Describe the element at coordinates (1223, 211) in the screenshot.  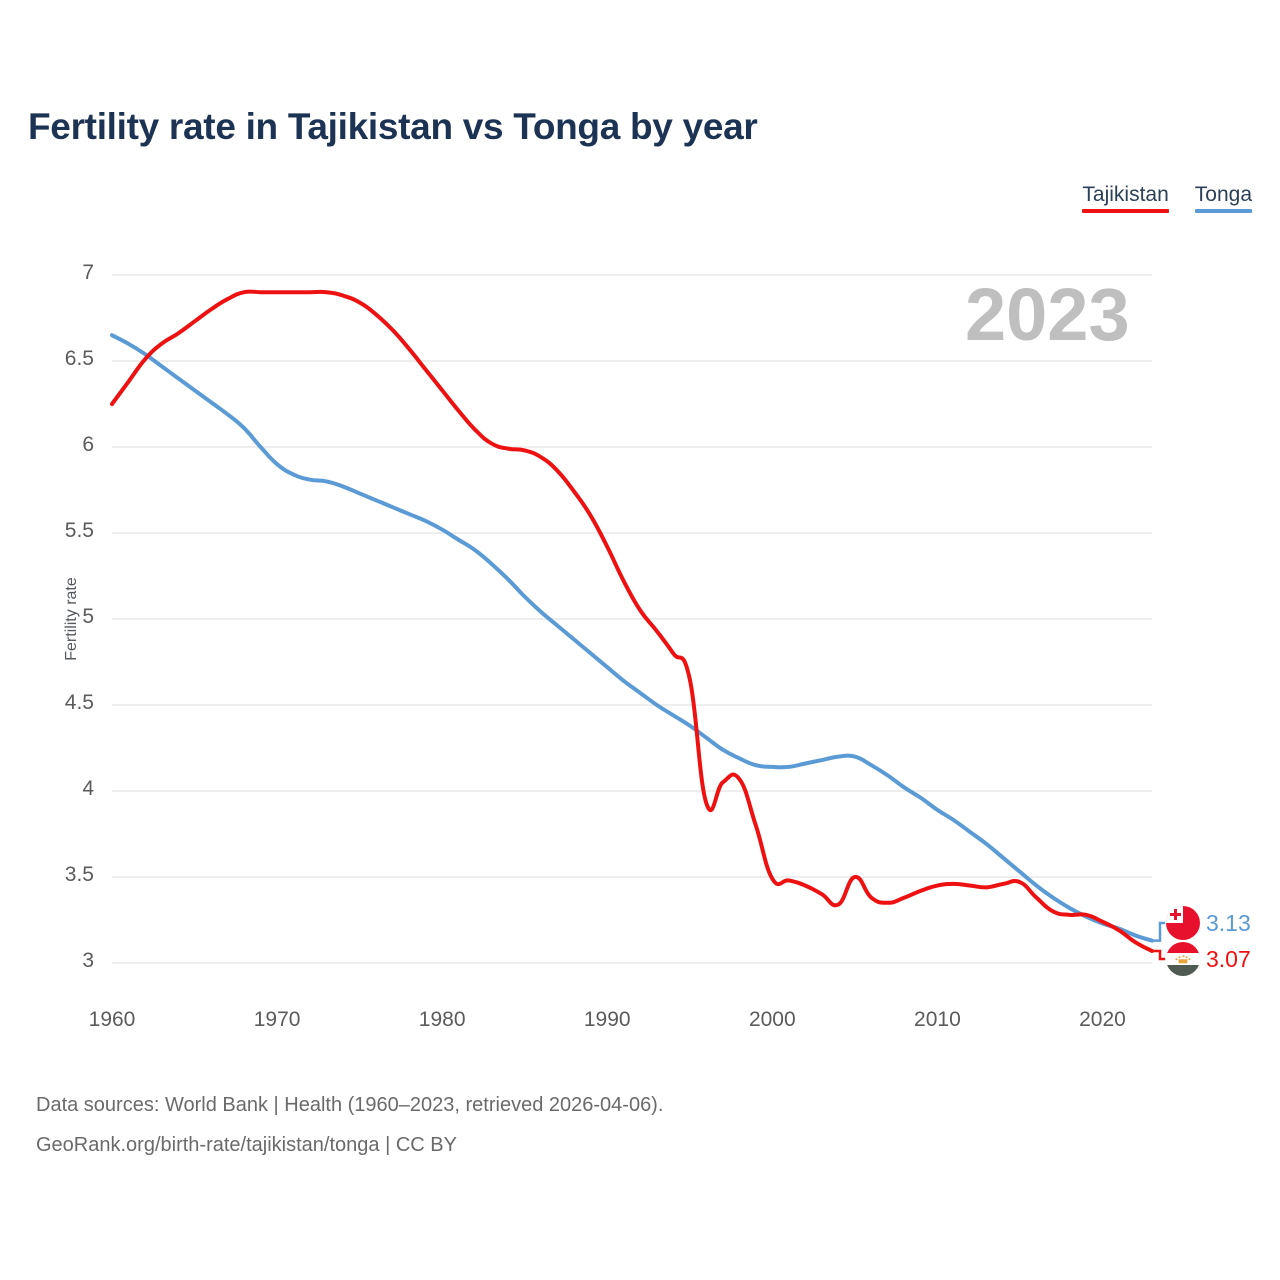
I see `legend-rule-tonga` at that location.